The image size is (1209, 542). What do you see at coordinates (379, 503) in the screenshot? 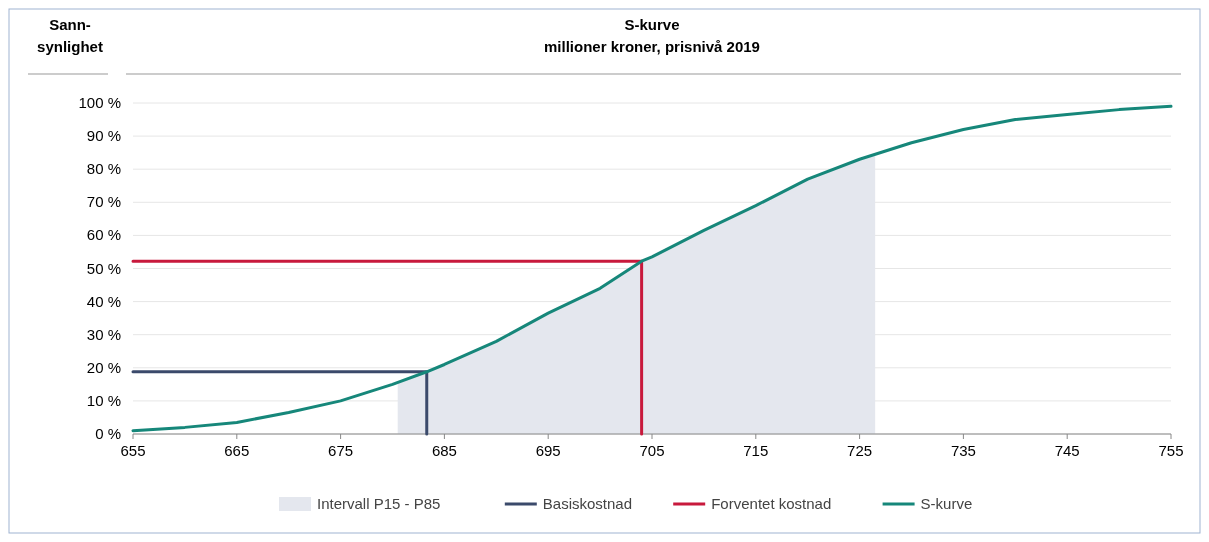
I see `legend-label: Intervall P15 - P85` at bounding box center [379, 503].